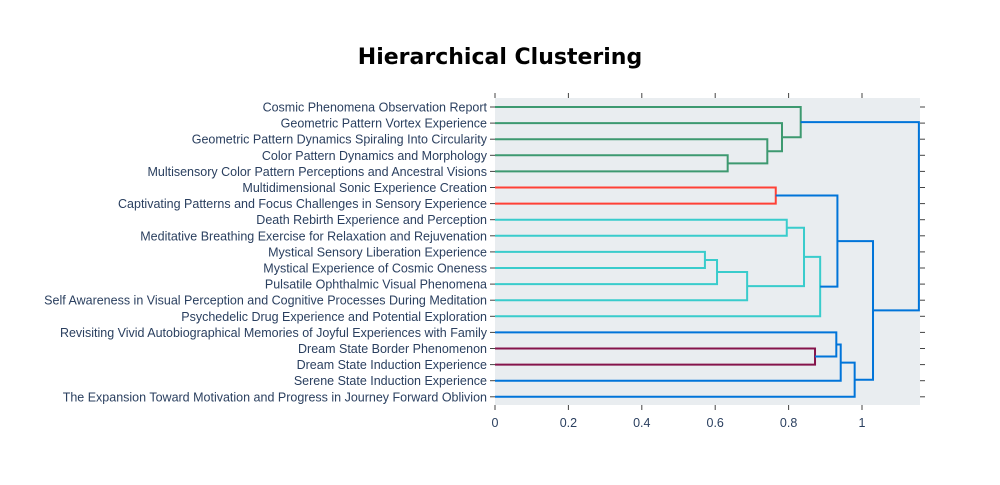 The image size is (1000, 485). Describe the element at coordinates (371, 220) in the screenshot. I see `leaf-label: Death Rebirth Experience and Perception` at that location.